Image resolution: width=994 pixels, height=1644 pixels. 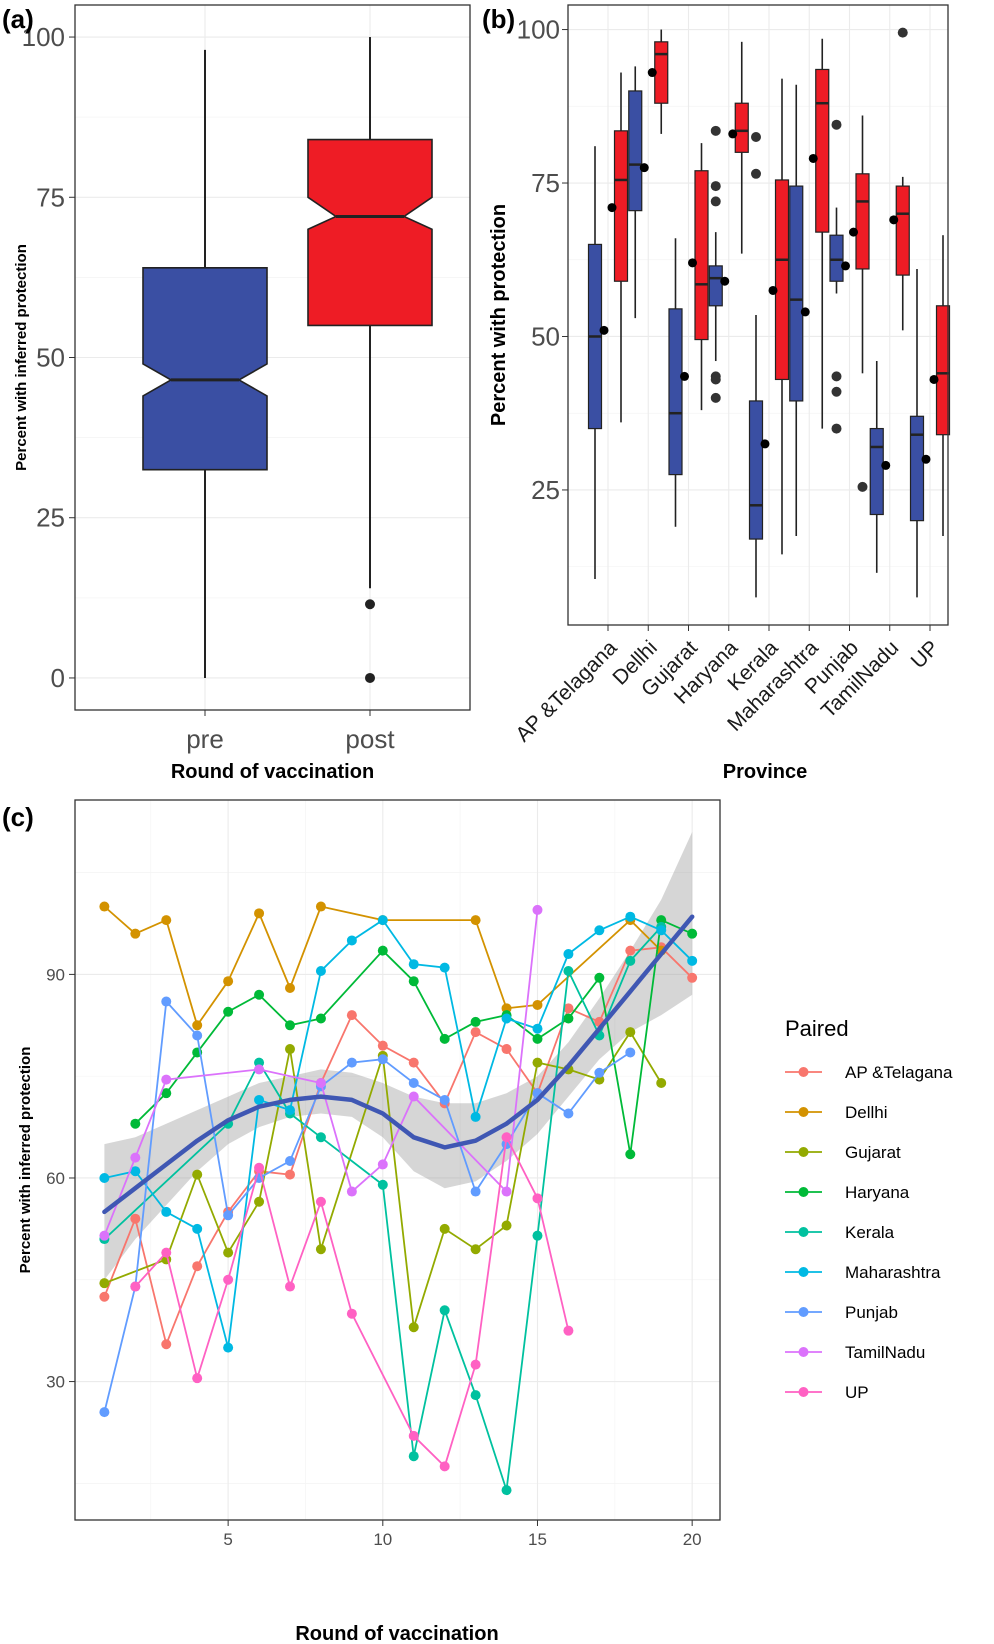 What do you see at coordinates (925, 654) in the screenshot?
I see `panel-b-x-tick-label: UP` at bounding box center [925, 654].